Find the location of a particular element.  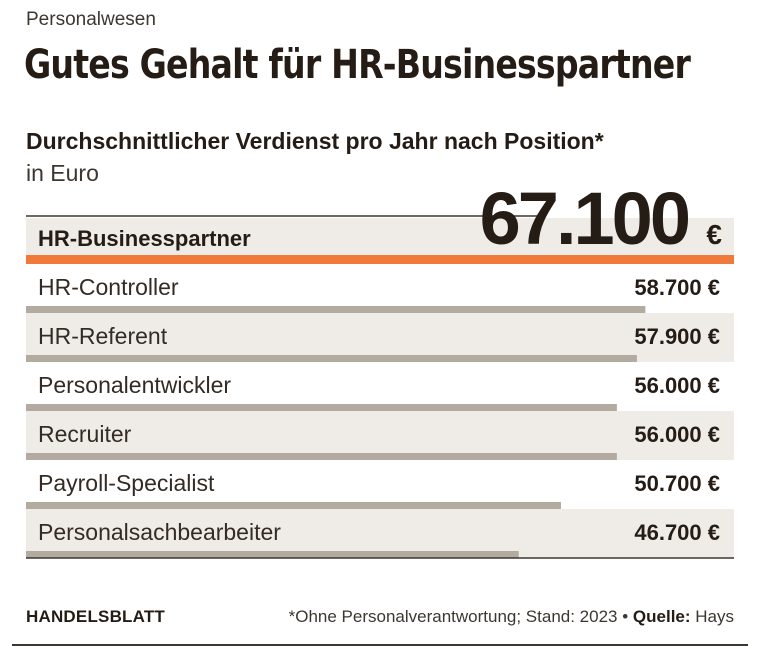

value-label: 50.700 € is located at coordinates (677, 483).